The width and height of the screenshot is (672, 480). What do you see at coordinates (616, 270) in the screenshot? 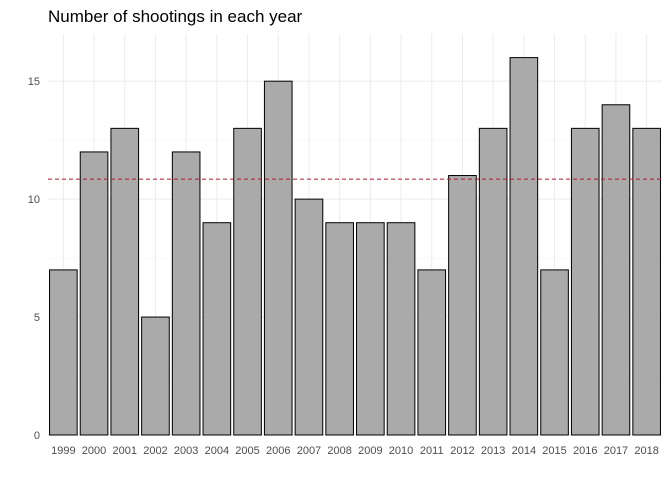
I see `bar-2017` at bounding box center [616, 270].